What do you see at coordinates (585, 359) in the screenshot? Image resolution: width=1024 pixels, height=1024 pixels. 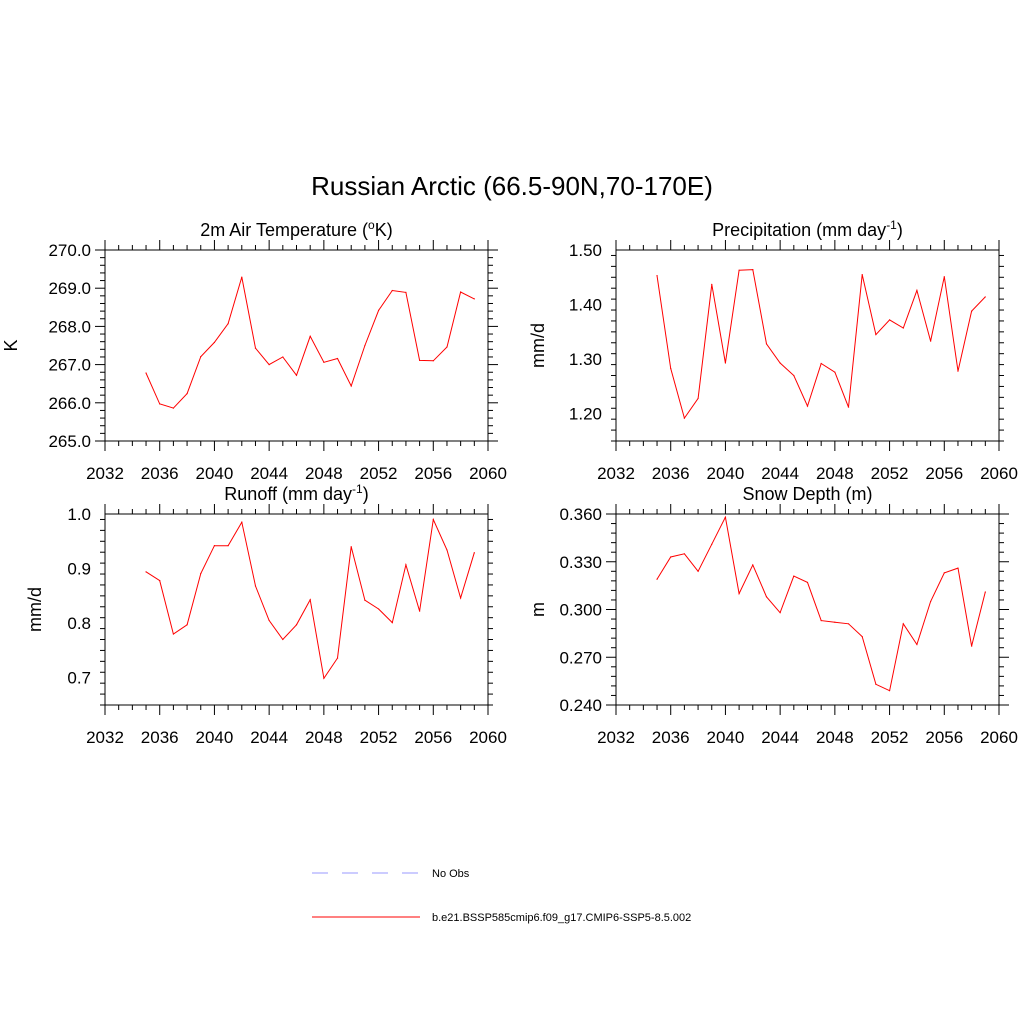 I see `y-tick-label: 1.30` at bounding box center [585, 359].